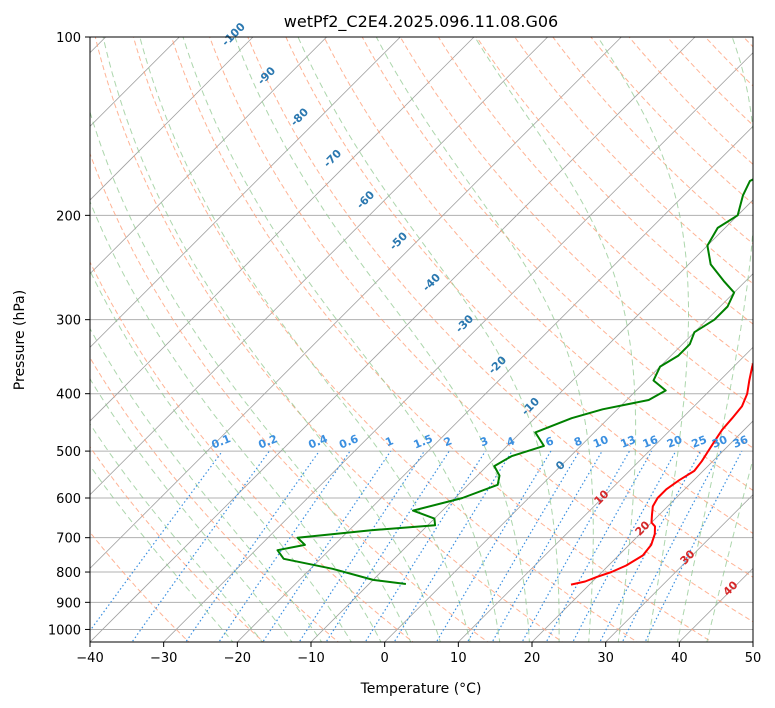 This screenshot has height=708, width=775. Describe the element at coordinates (163, 658) in the screenshot. I see `x-tick-label: −30` at that location.